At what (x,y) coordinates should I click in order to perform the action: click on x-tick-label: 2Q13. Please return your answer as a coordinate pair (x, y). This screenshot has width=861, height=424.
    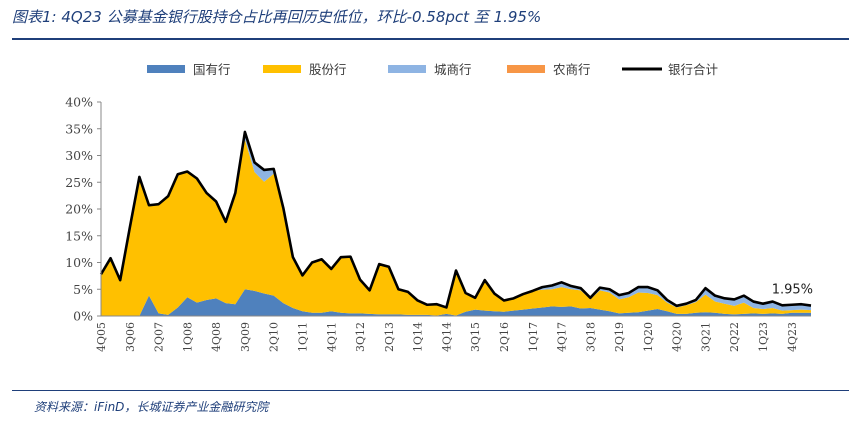
    Looking at the image, I should click on (389, 337).